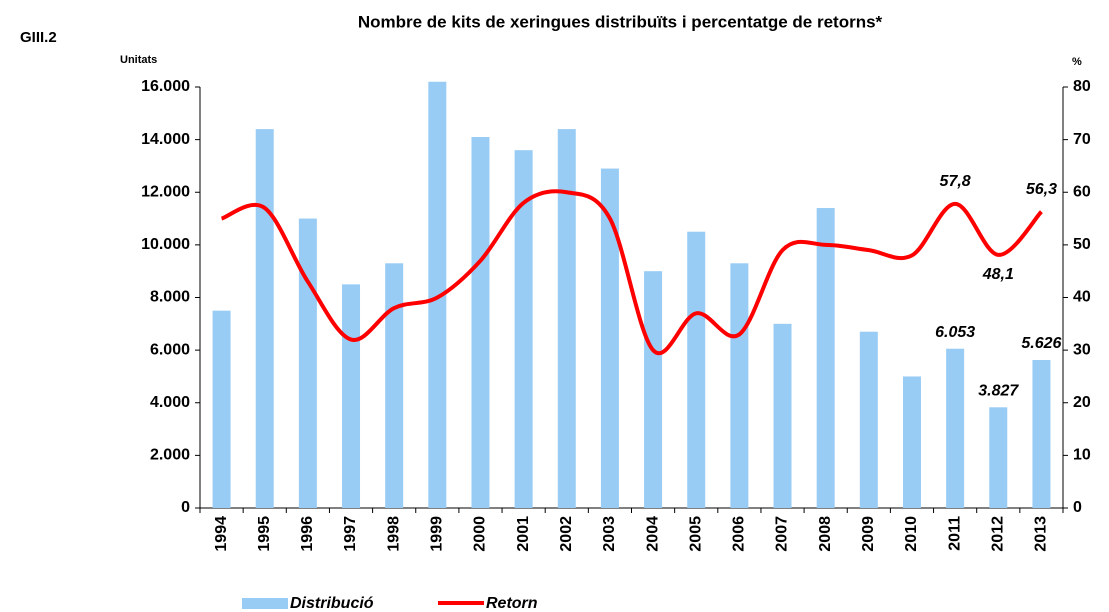  What do you see at coordinates (1077, 62) in the screenshot?
I see `y2-axis-label: %` at bounding box center [1077, 62].